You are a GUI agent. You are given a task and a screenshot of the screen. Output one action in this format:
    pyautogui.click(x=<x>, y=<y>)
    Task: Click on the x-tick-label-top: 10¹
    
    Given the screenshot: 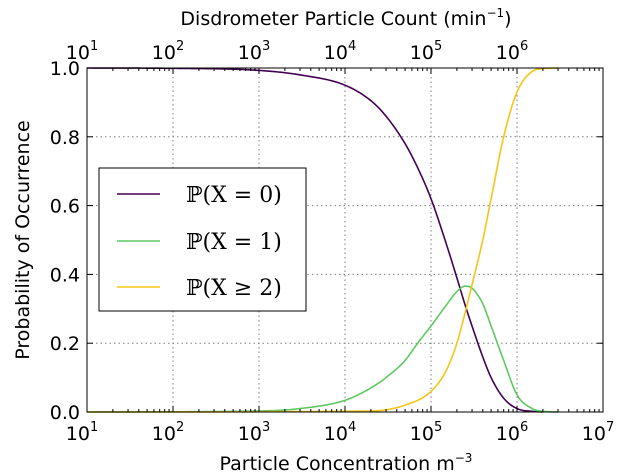 What is the action you would take?
    pyautogui.click(x=82, y=51)
    